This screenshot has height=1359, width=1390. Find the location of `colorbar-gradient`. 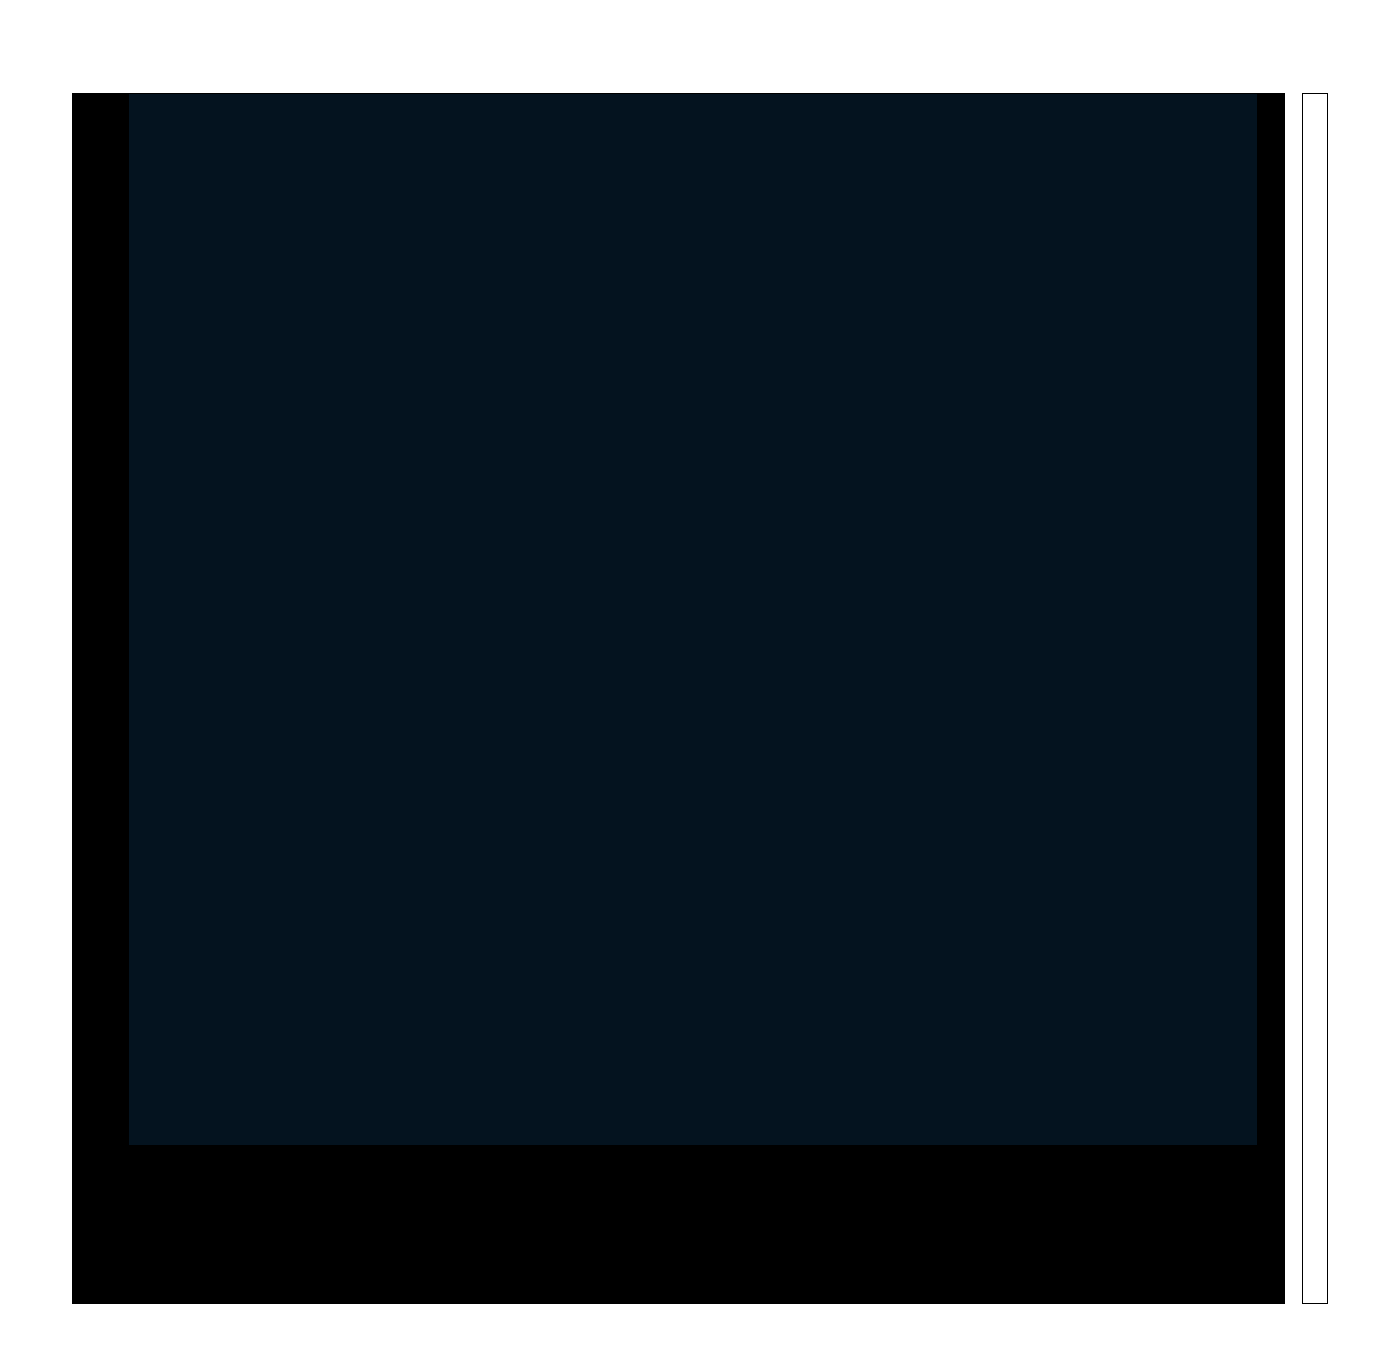

colorbar-gradient is located at coordinates (1315, 698).